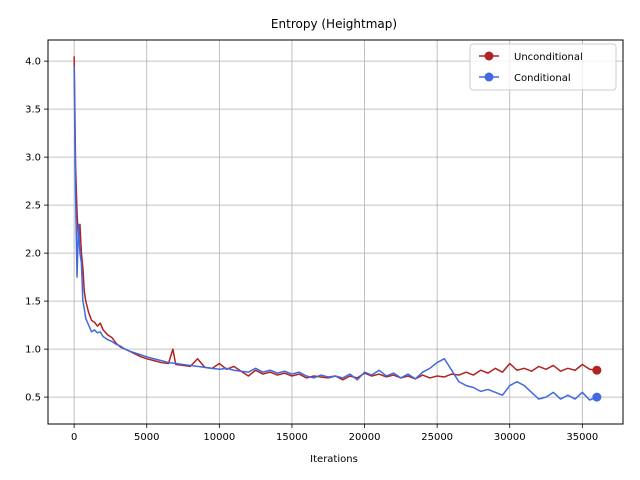  Describe the element at coordinates (33, 398) in the screenshot. I see `y-tick-label: 0.5` at that location.